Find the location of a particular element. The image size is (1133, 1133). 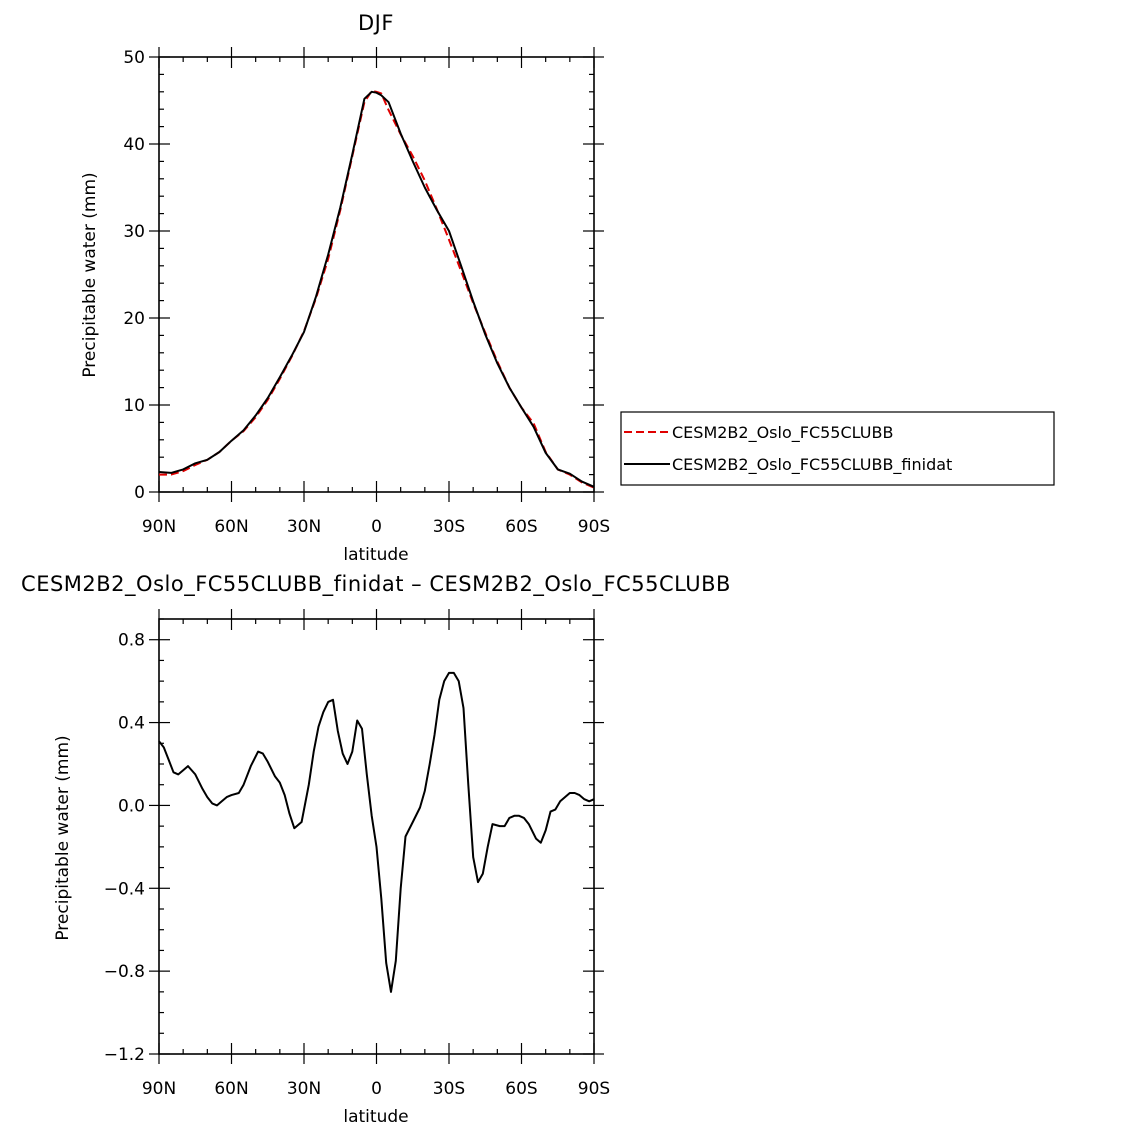

y-tick-label: −0.8 is located at coordinates (124, 972).